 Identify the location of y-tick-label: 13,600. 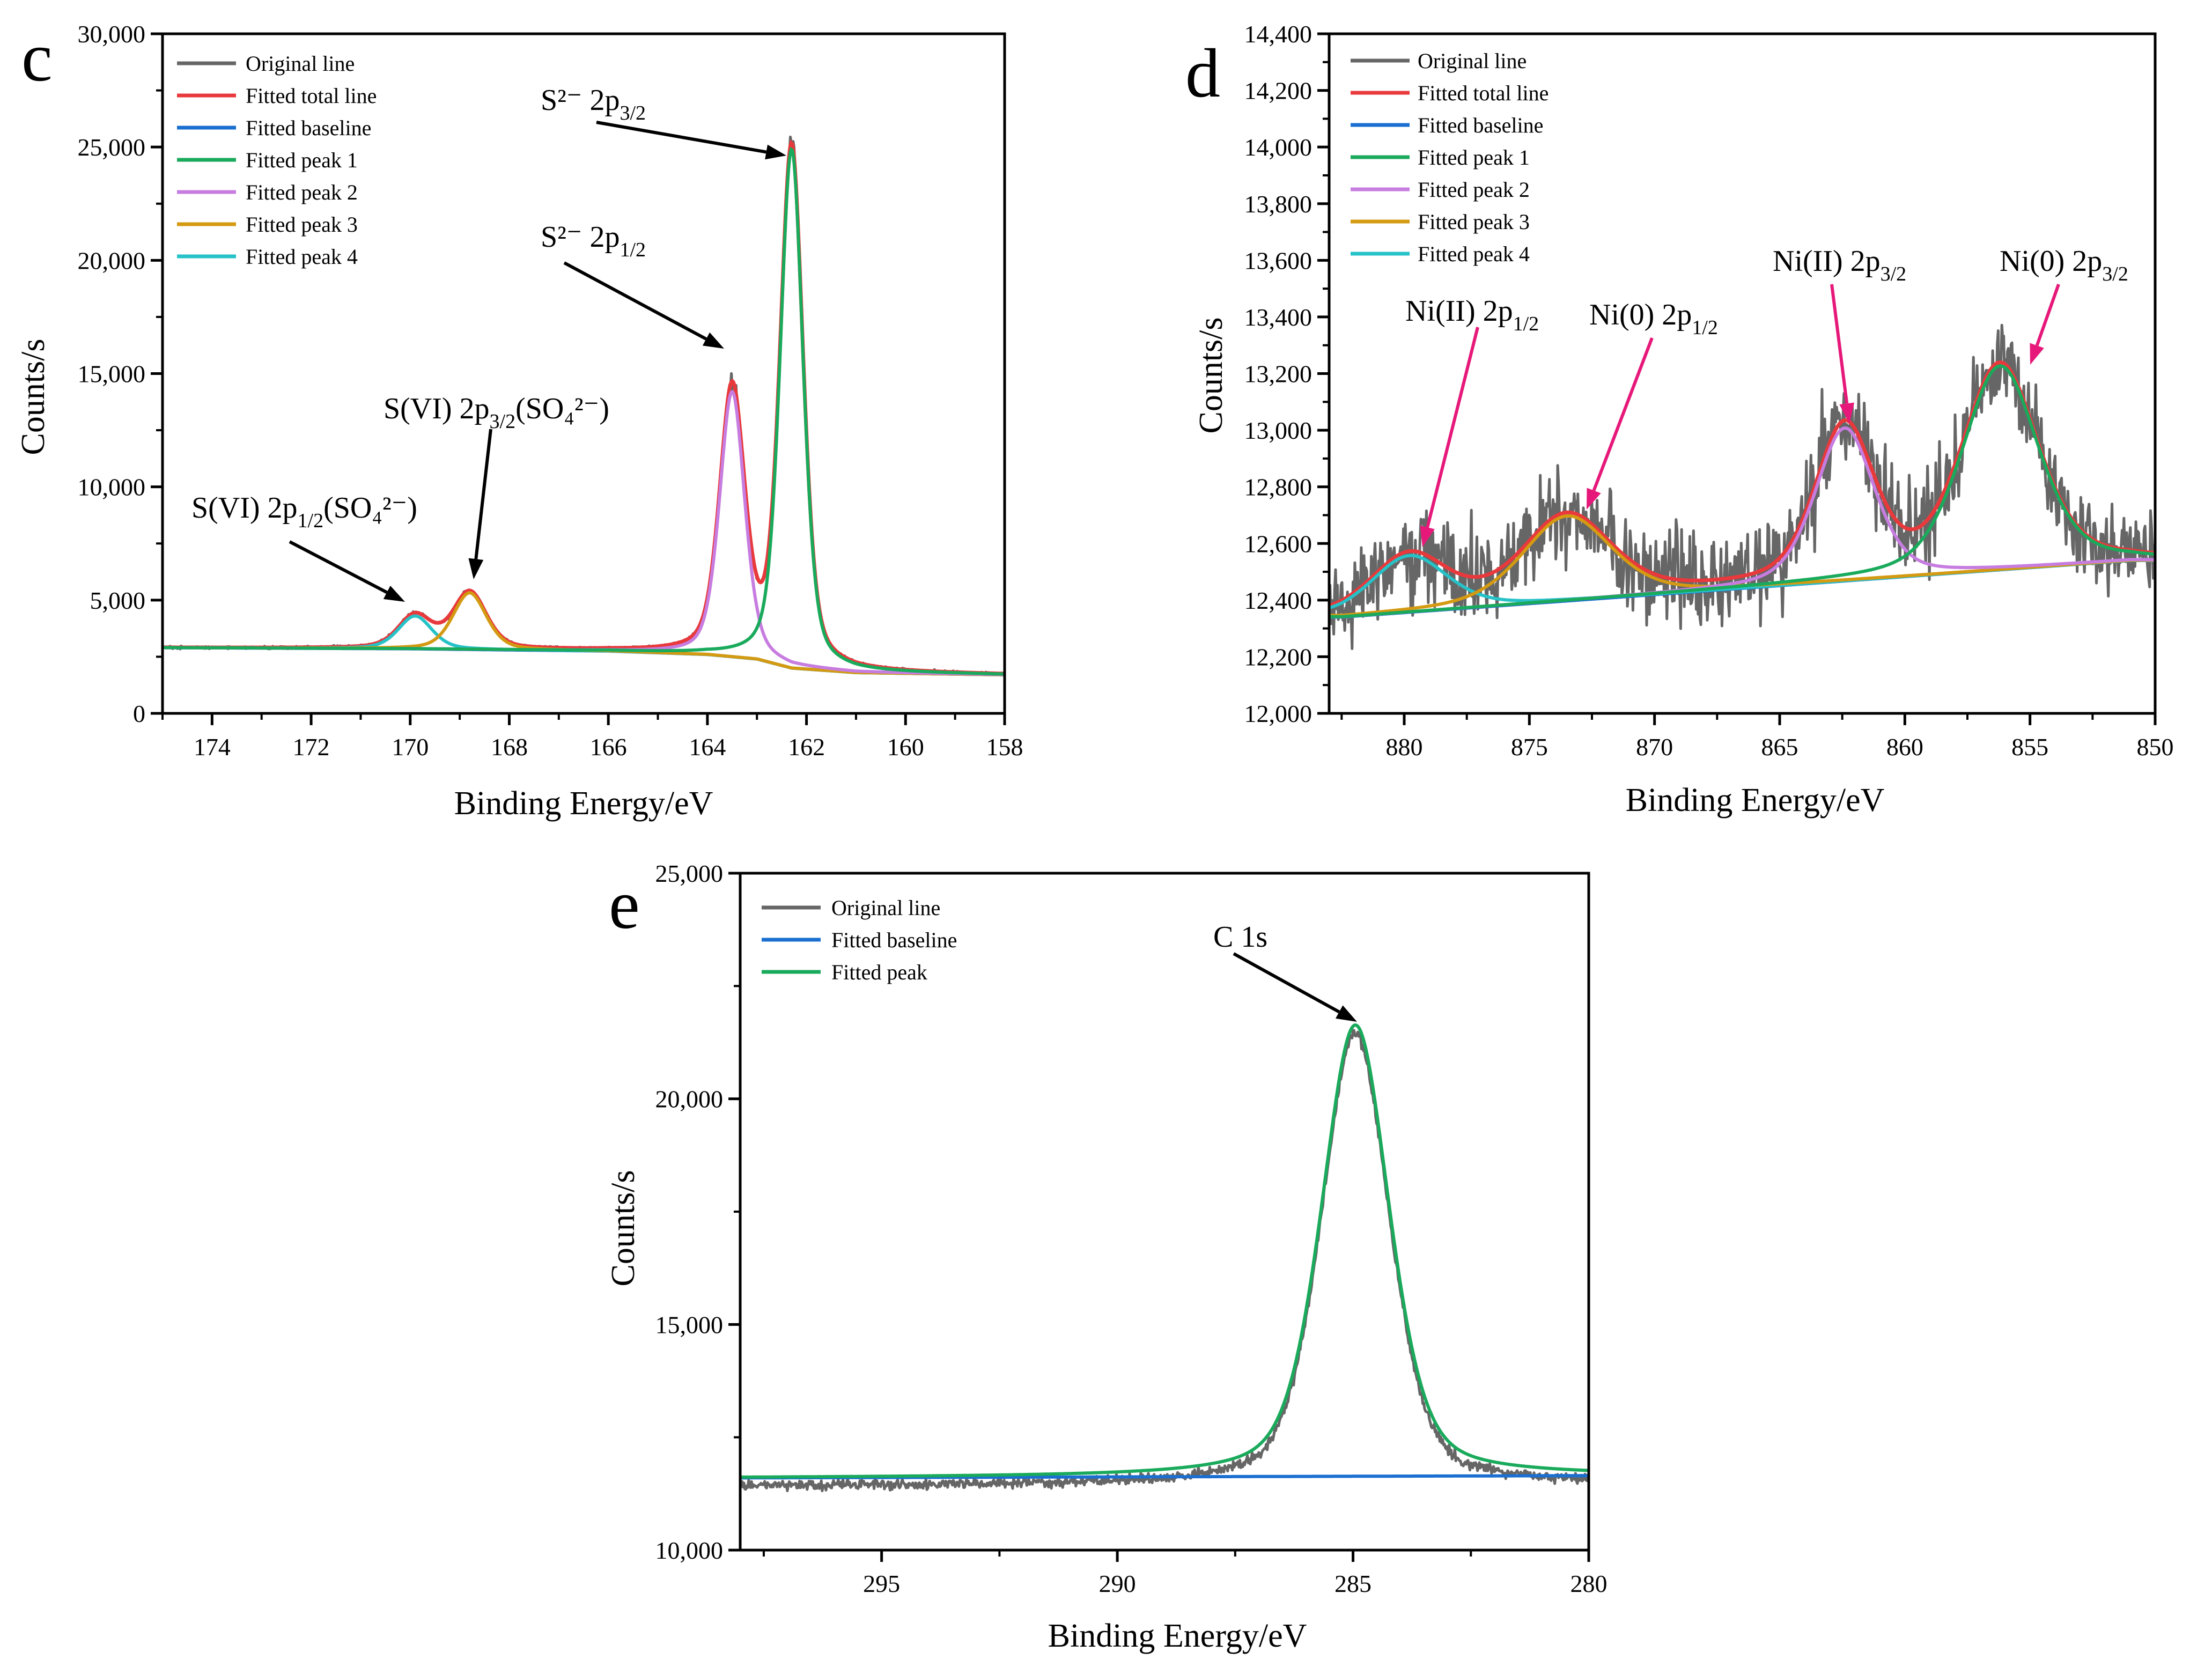
(1278, 260).